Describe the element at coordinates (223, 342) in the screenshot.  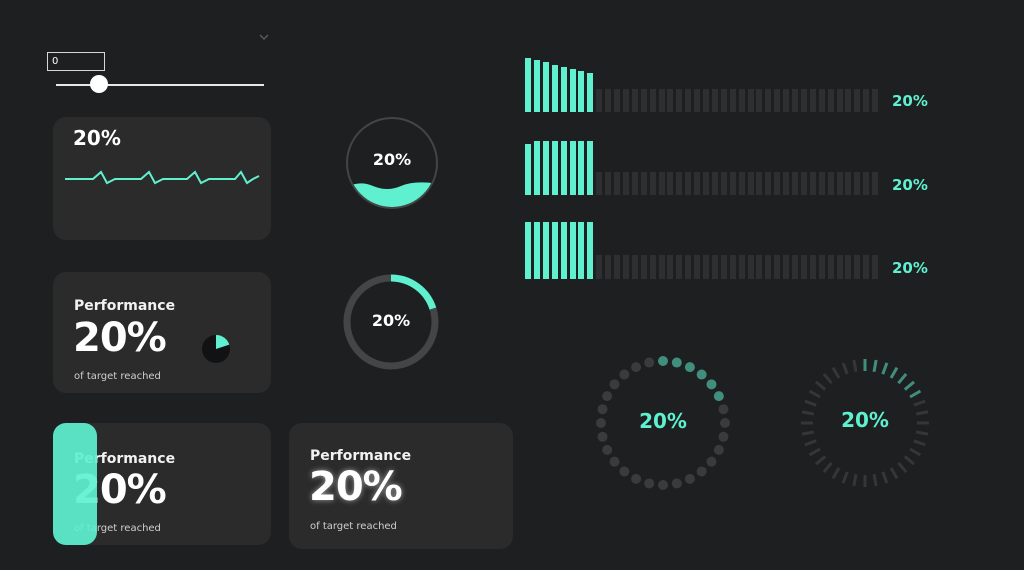
I see `pie-slice` at that location.